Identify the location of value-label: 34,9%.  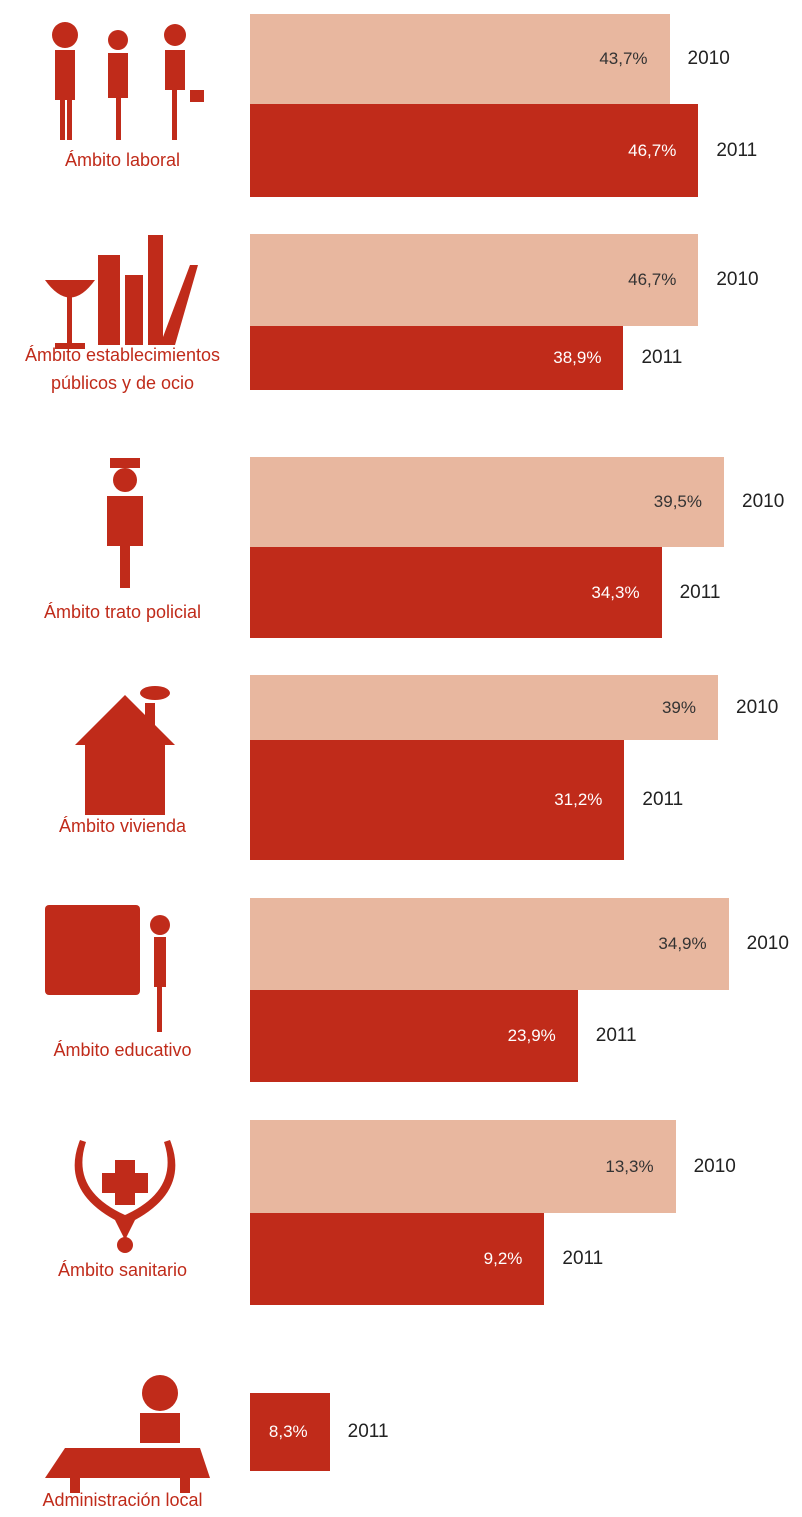
(682, 943).